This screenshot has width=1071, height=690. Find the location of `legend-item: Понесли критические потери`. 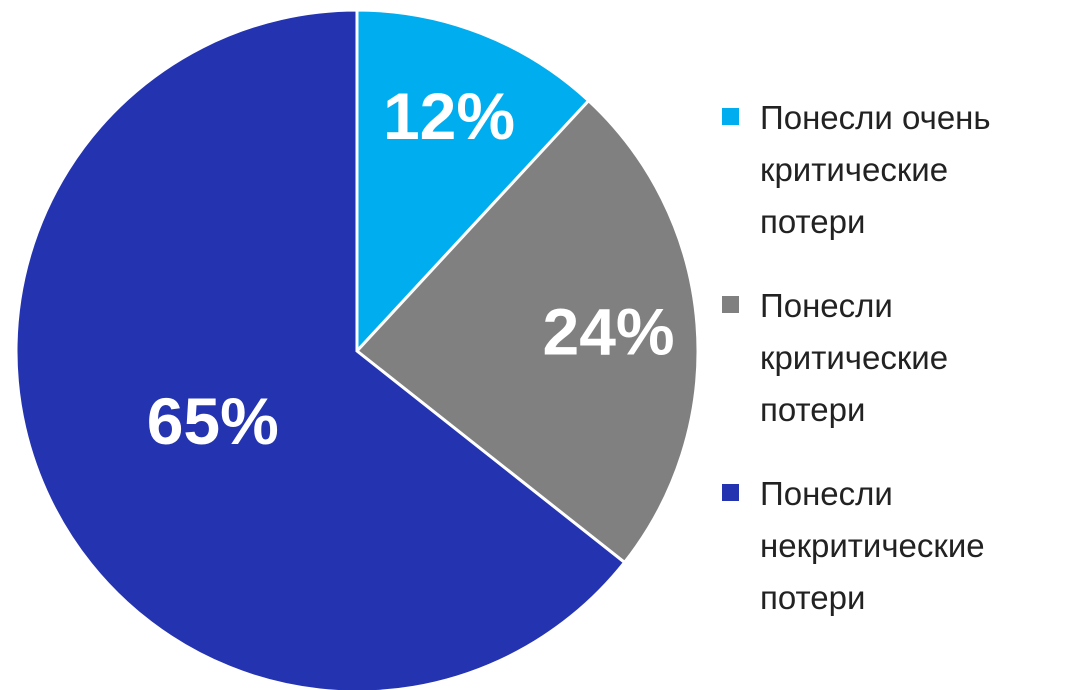

legend-item: Понесли критические потери is located at coordinates (892, 358).